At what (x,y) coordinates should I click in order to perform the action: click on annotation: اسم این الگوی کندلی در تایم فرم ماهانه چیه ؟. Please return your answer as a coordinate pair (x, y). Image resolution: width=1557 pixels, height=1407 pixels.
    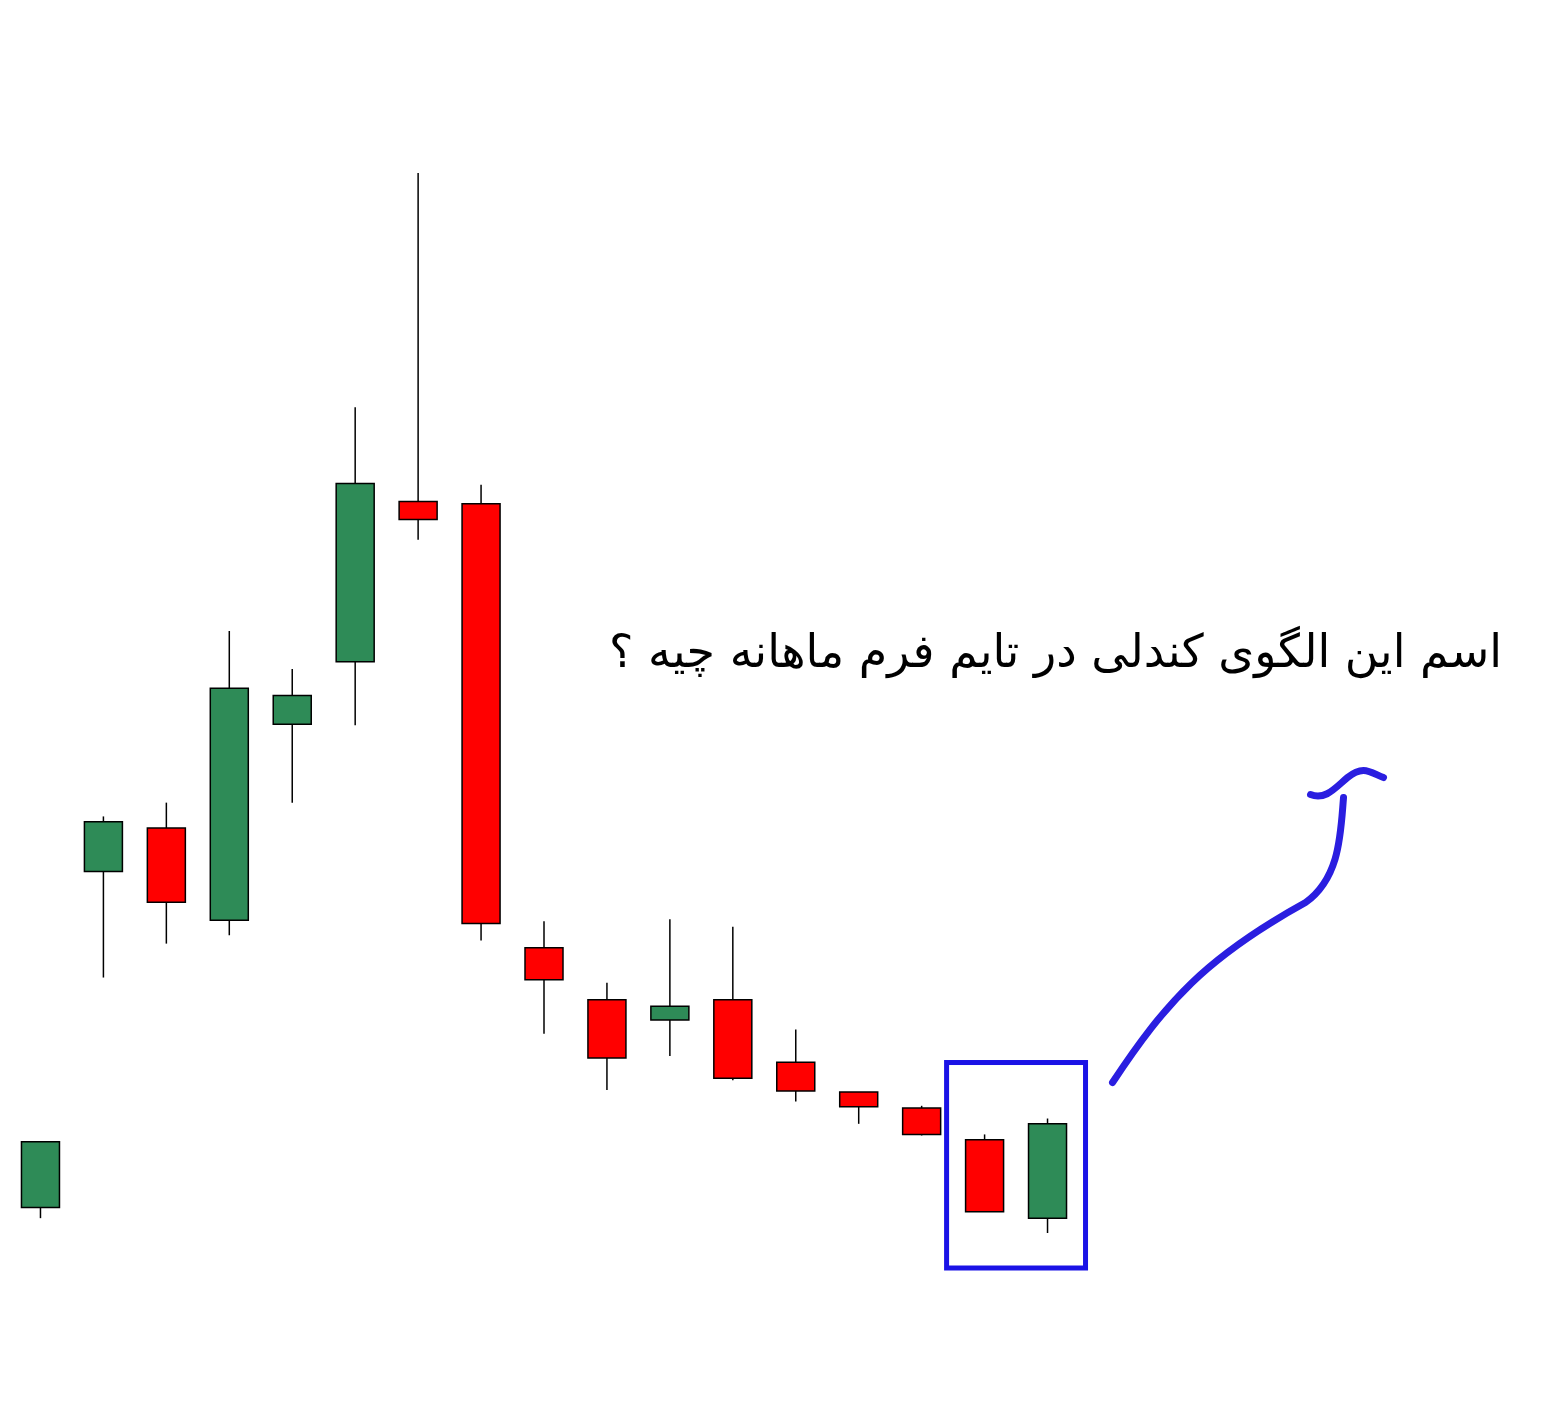
    Looking at the image, I should click on (1055, 651).